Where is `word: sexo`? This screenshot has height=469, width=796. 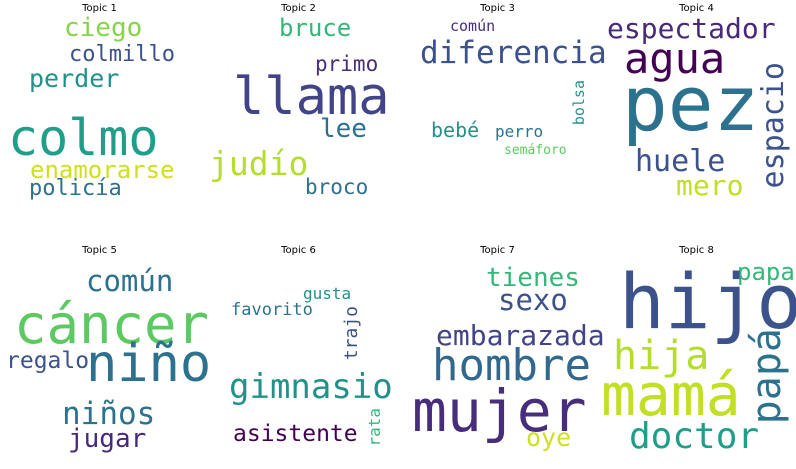 word: sexo is located at coordinates (533, 300).